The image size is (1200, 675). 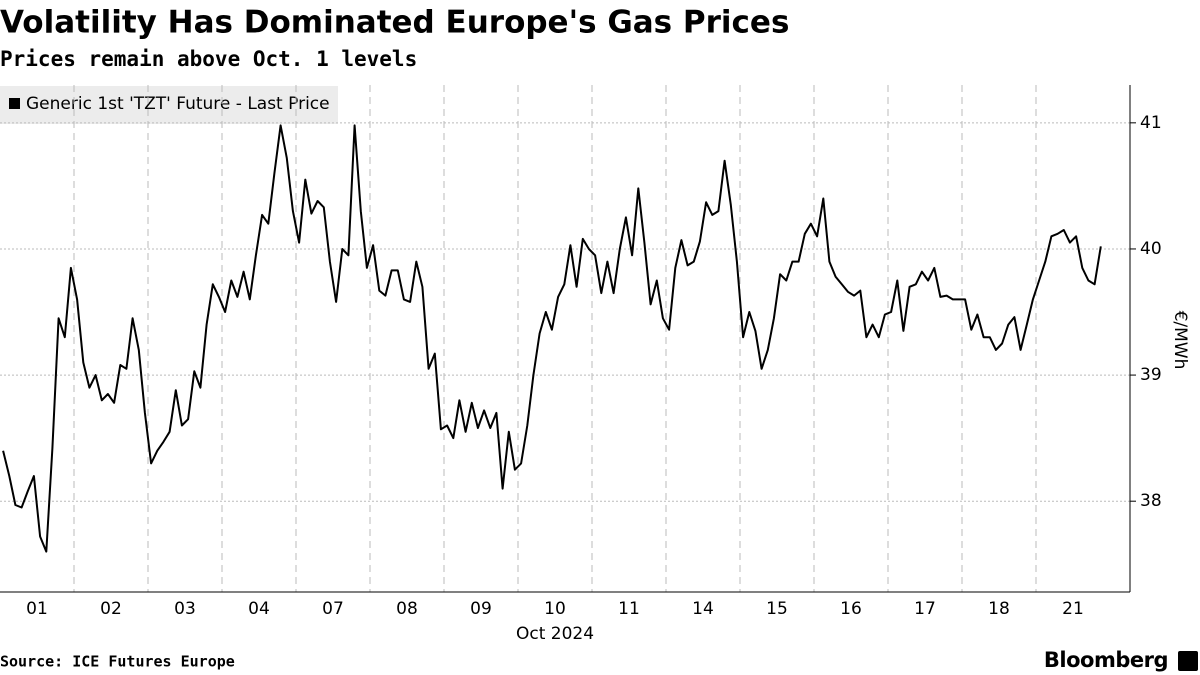 What do you see at coordinates (407, 609) in the screenshot?
I see `x-tick-label: 08` at bounding box center [407, 609].